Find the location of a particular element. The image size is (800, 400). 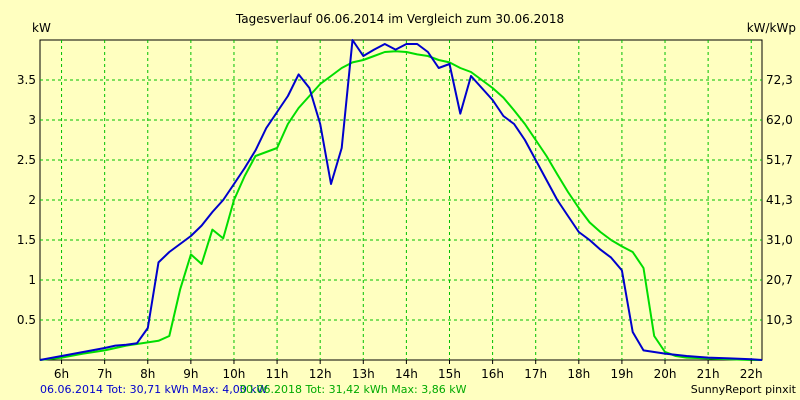

y-axis-right-ticks: 10,3 20,7 31,0 41,3 51,7 62,0 72,3 is located at coordinates (779, 200).